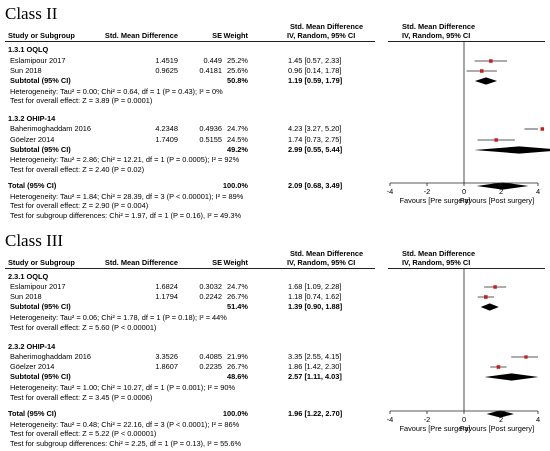 Image resolution: width=550 pixels, height=451 pixels. I want to click on study-ci: 1.45 [0.57, 2.33], so click(315, 60).